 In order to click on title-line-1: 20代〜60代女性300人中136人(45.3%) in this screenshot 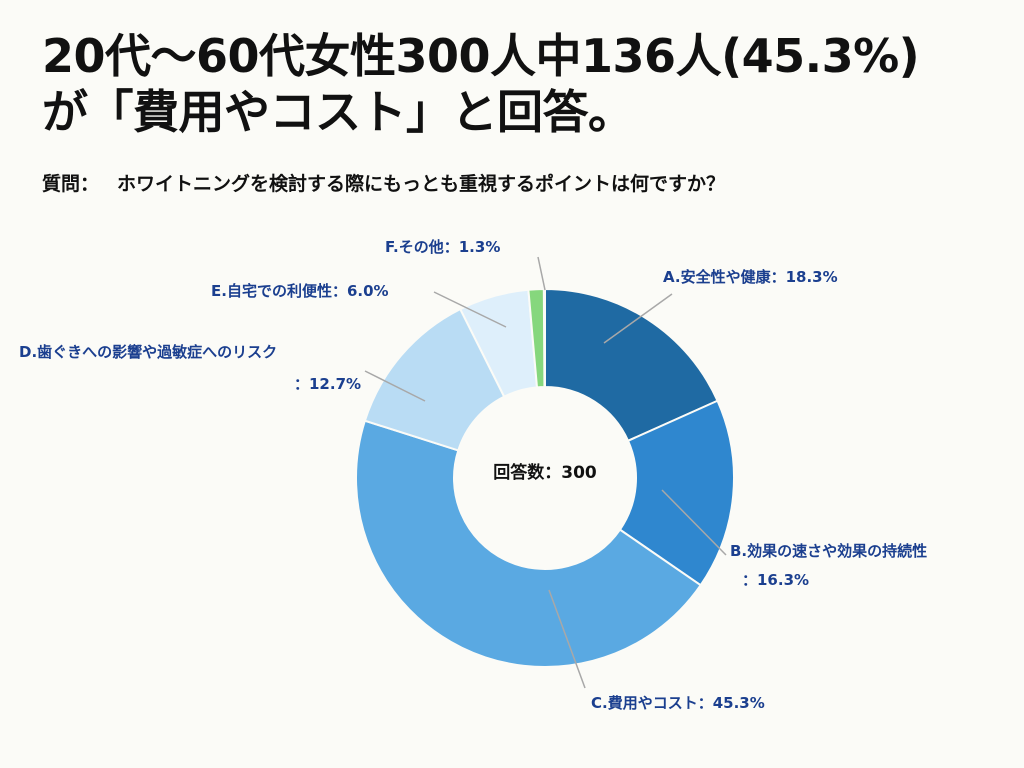, I will do `click(481, 56)`.